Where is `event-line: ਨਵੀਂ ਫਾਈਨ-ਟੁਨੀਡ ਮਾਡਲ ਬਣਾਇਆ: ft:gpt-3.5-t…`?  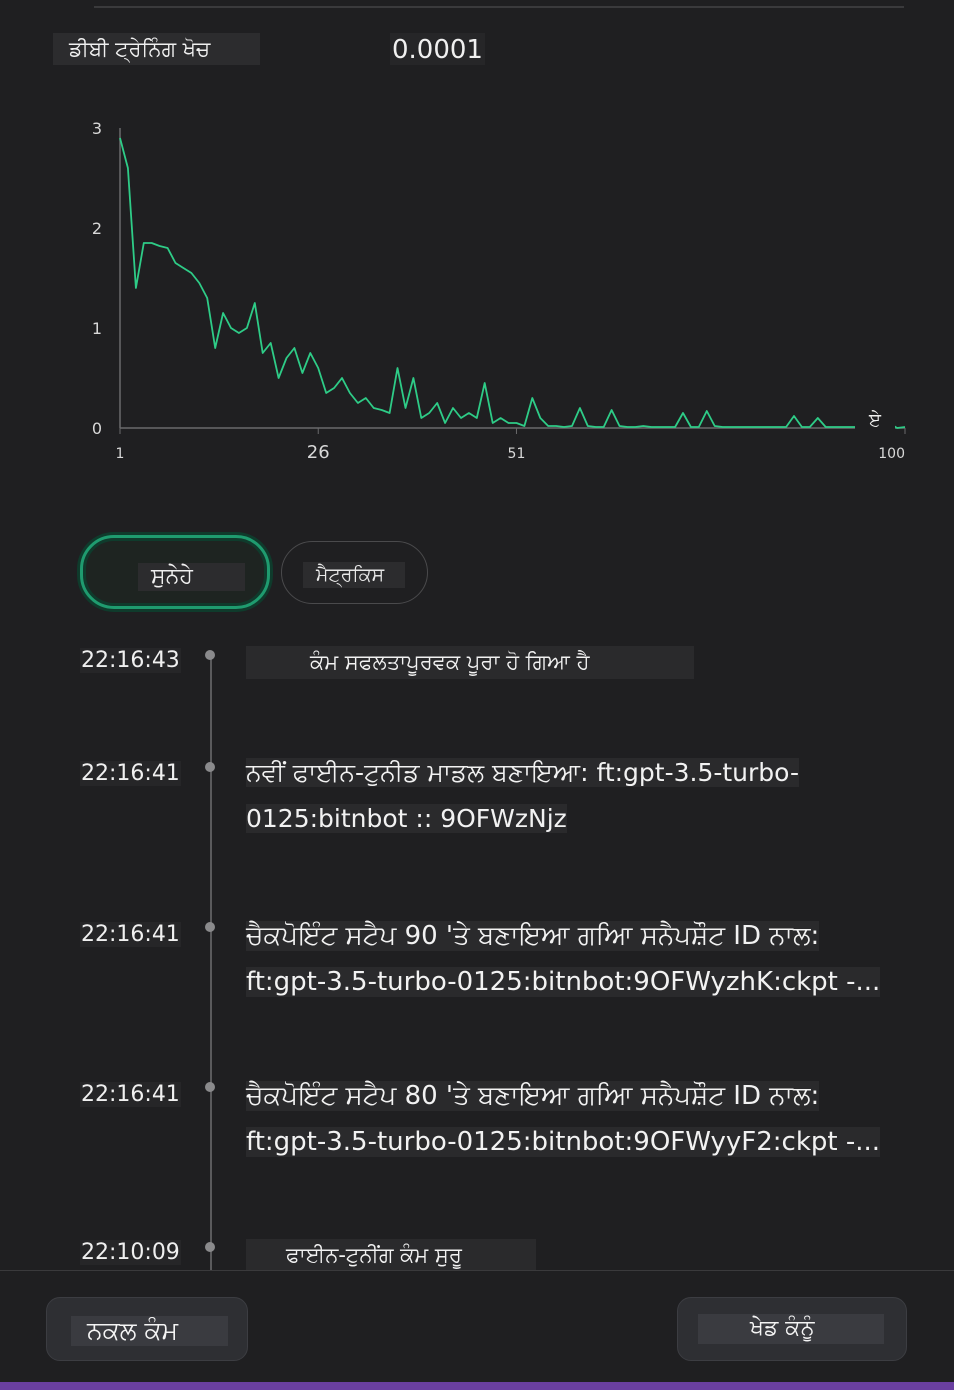 event-line: ਨਵੀਂ ਫਾਈਨ-ਟੁਨੀਡ ਮਾਡਲ ਬਣਾਇਆ: ft:gpt-3.5-t… is located at coordinates (522, 772).